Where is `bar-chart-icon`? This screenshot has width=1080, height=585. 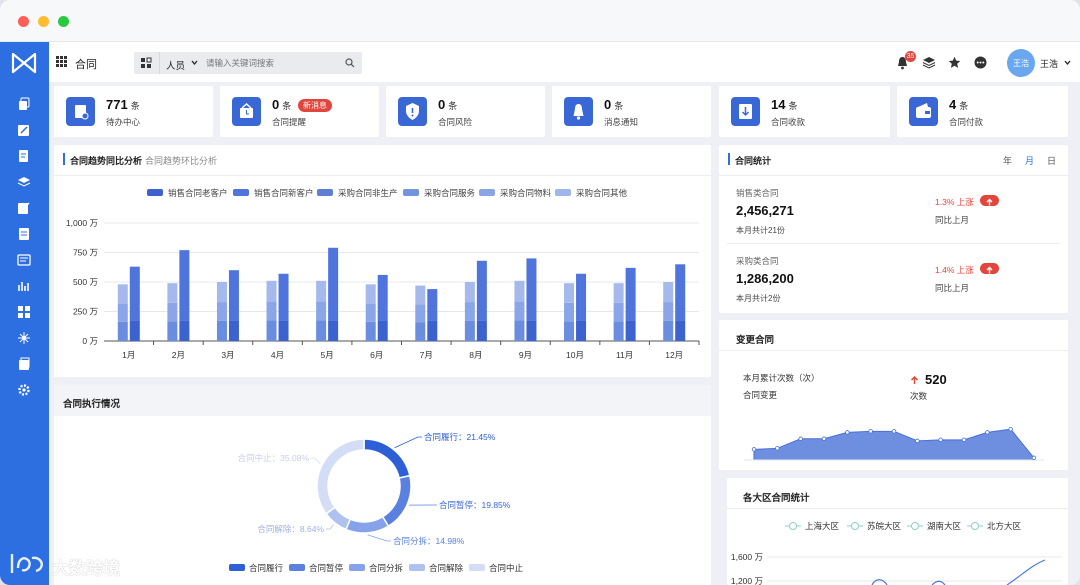
bar-chart-icon is located at coordinates (24, 286).